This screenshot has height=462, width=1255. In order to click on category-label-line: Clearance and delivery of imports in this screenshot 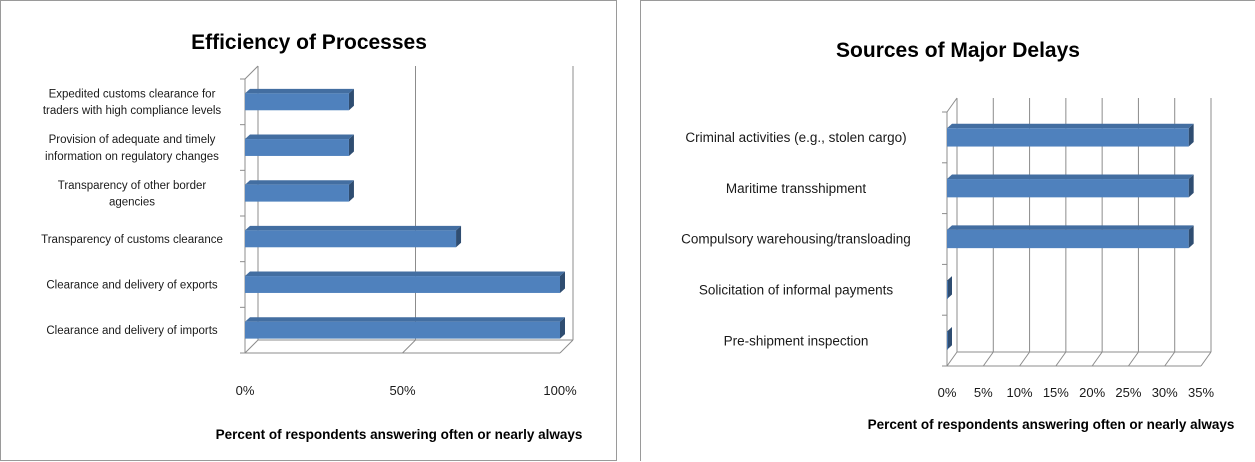, I will do `click(132, 331)`.